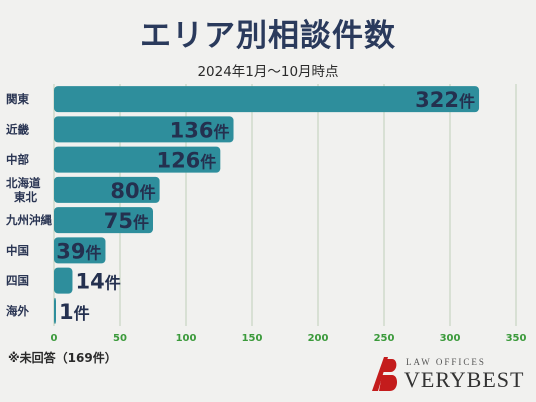 The width and height of the screenshot is (536, 402). What do you see at coordinates (384, 338) in the screenshot?
I see `x-tick-label: 250` at bounding box center [384, 338].